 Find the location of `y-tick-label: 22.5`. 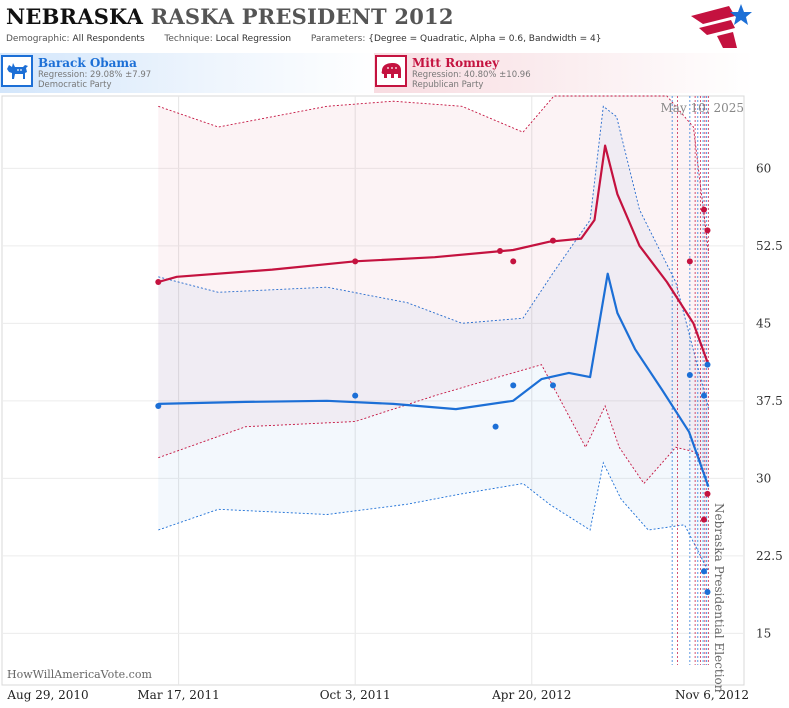

y-tick-label: 22.5 is located at coordinates (769, 556).